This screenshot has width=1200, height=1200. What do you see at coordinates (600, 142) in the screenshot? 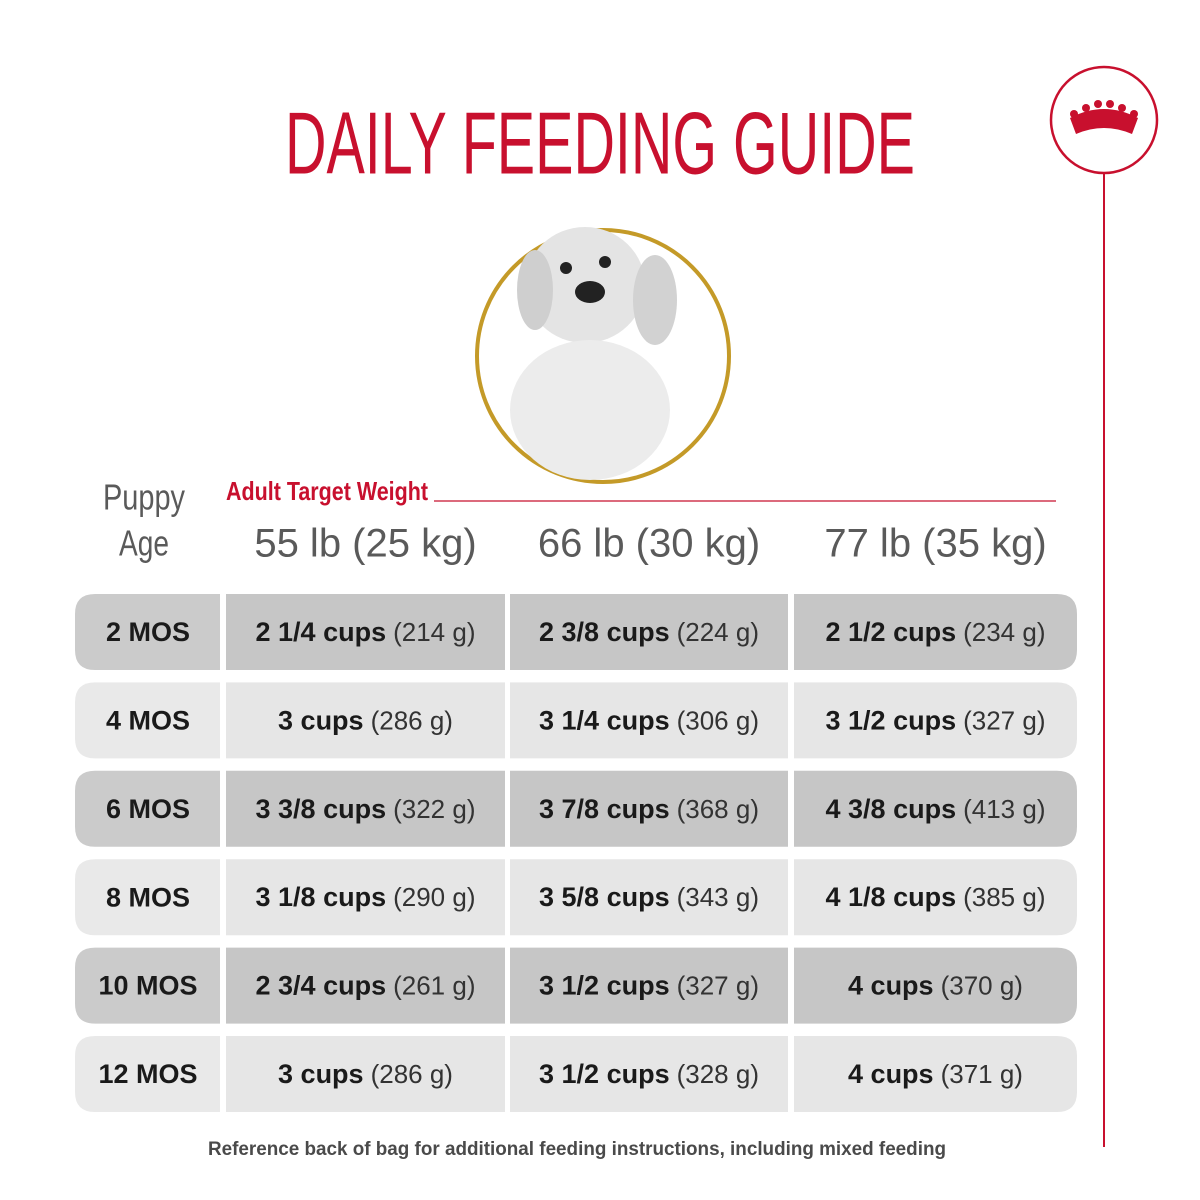
I see `title: DAILY FEEDING GUIDE` at bounding box center [600, 142].